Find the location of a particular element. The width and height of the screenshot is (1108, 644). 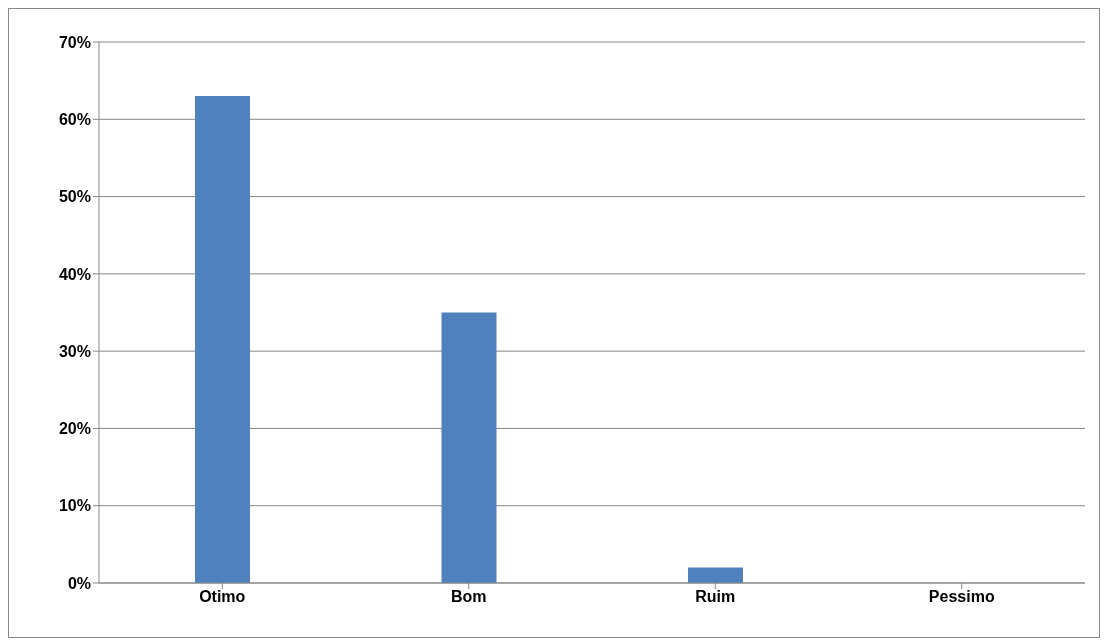

y-tick-label: 10% is located at coordinates (74, 506).